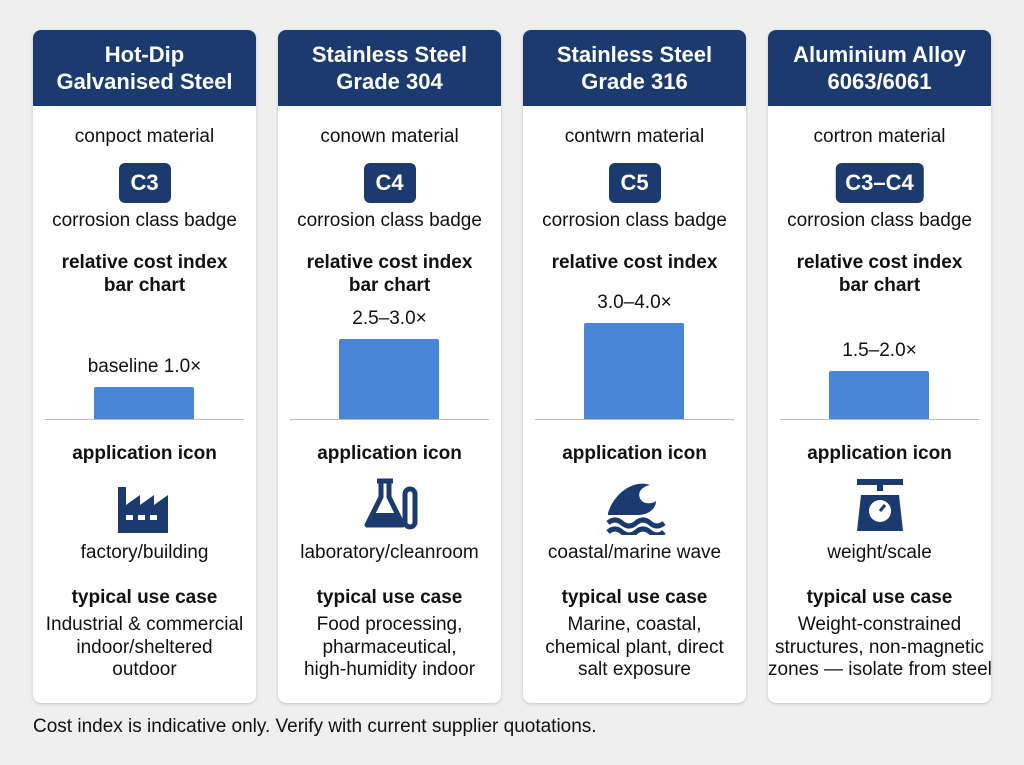 This screenshot has height=765, width=1024. What do you see at coordinates (389, 624) in the screenshot?
I see `use-case-line: Food processing,` at bounding box center [389, 624].